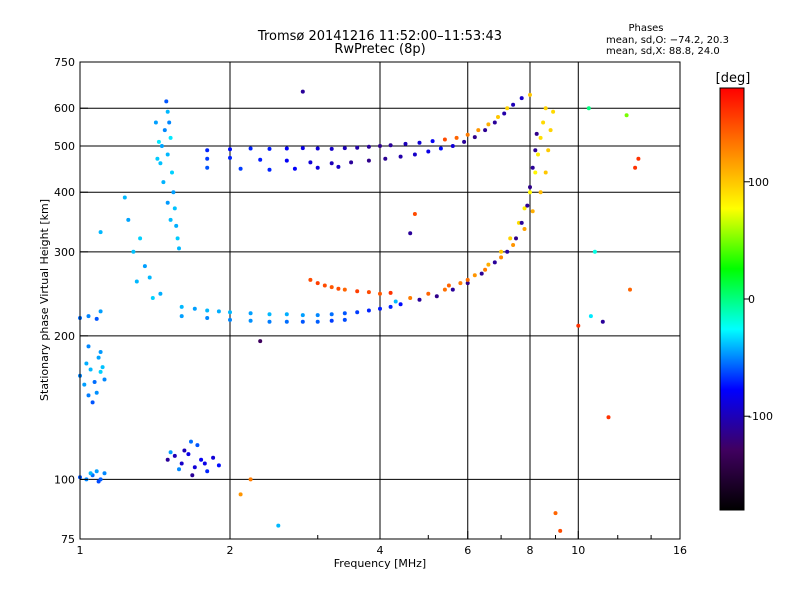 The height and width of the screenshot is (600, 800). What do you see at coordinates (758, 182) in the screenshot?
I see `colorbar-tick-label: 100` at bounding box center [758, 182].